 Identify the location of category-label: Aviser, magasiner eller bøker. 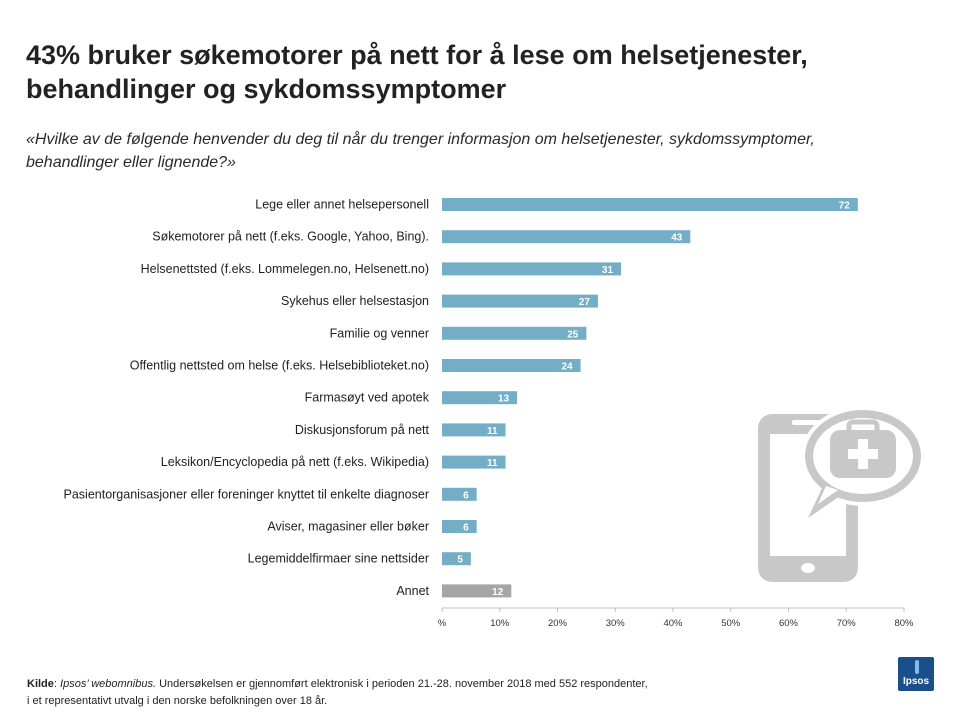
(348, 527).